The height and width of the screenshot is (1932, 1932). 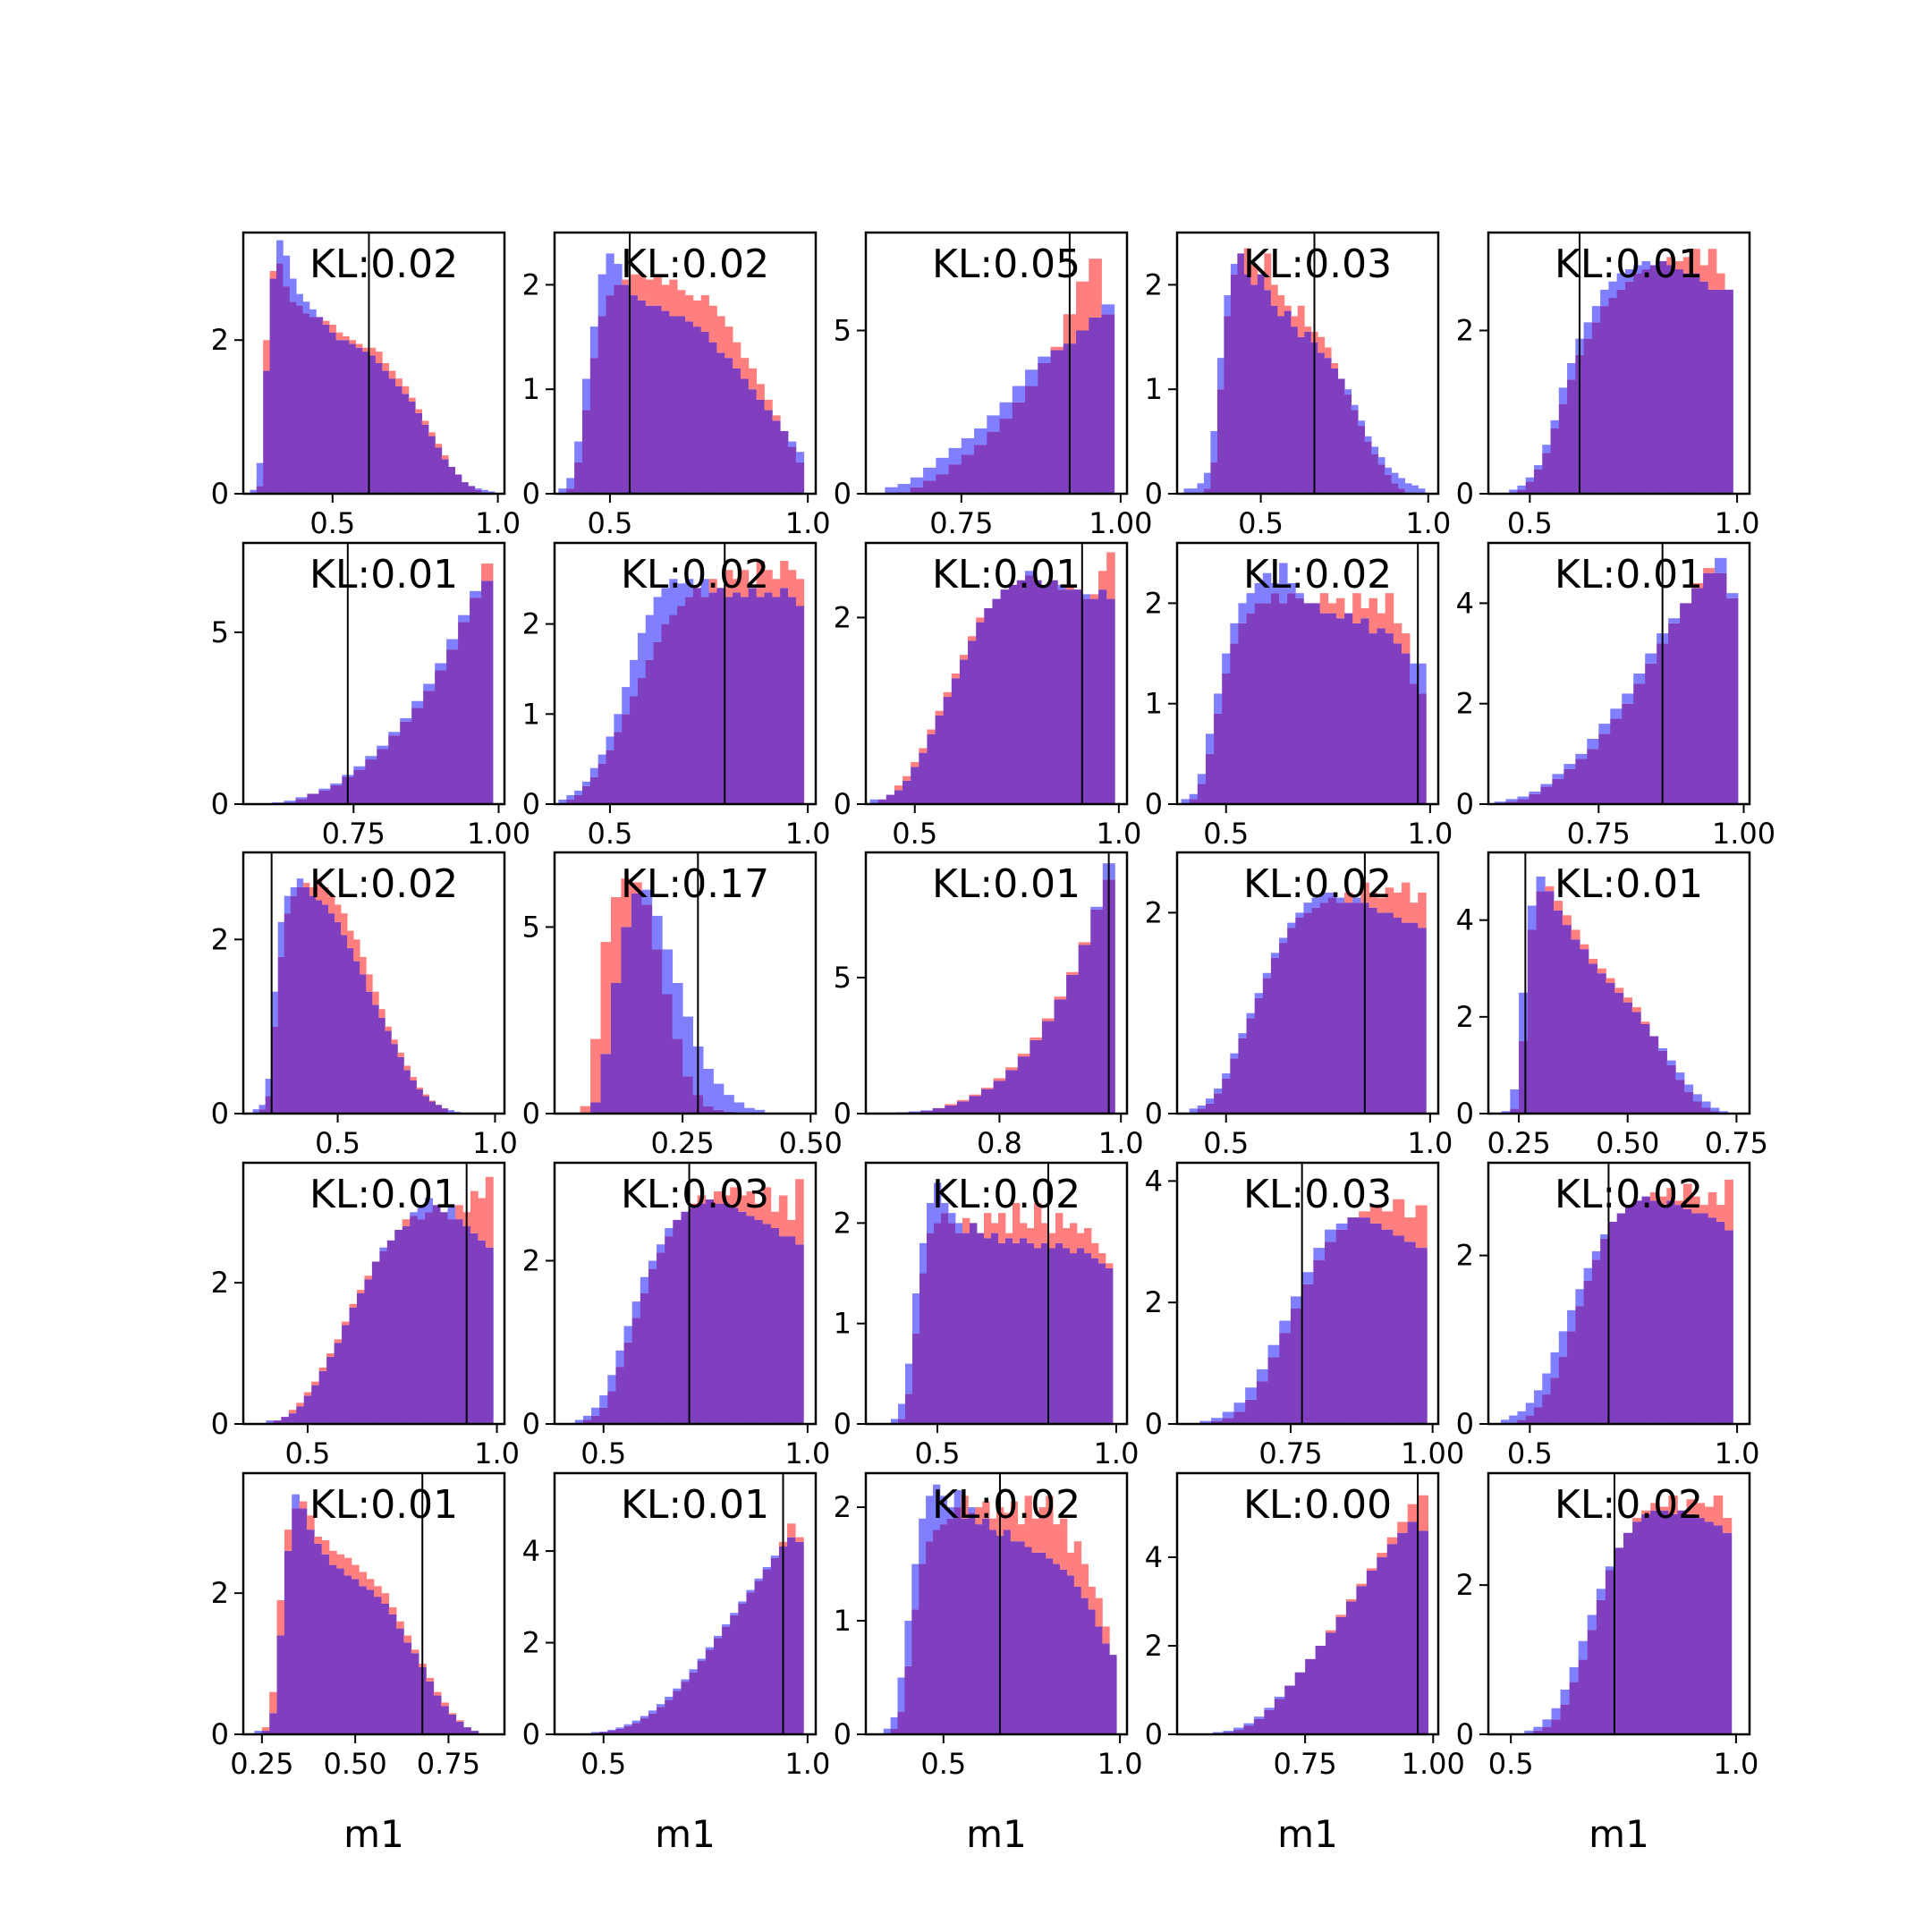 I want to click on axes-frame, so click(x=374, y=363).